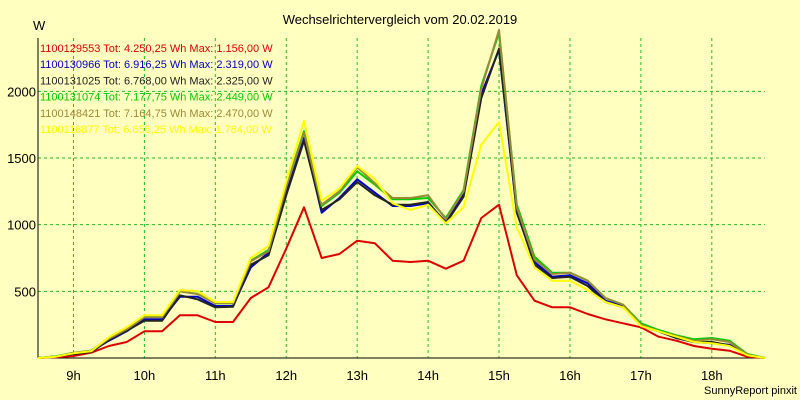 The image size is (800, 400). Describe the element at coordinates (73, 375) in the screenshot. I see `x-tick-label: 9h` at that location.